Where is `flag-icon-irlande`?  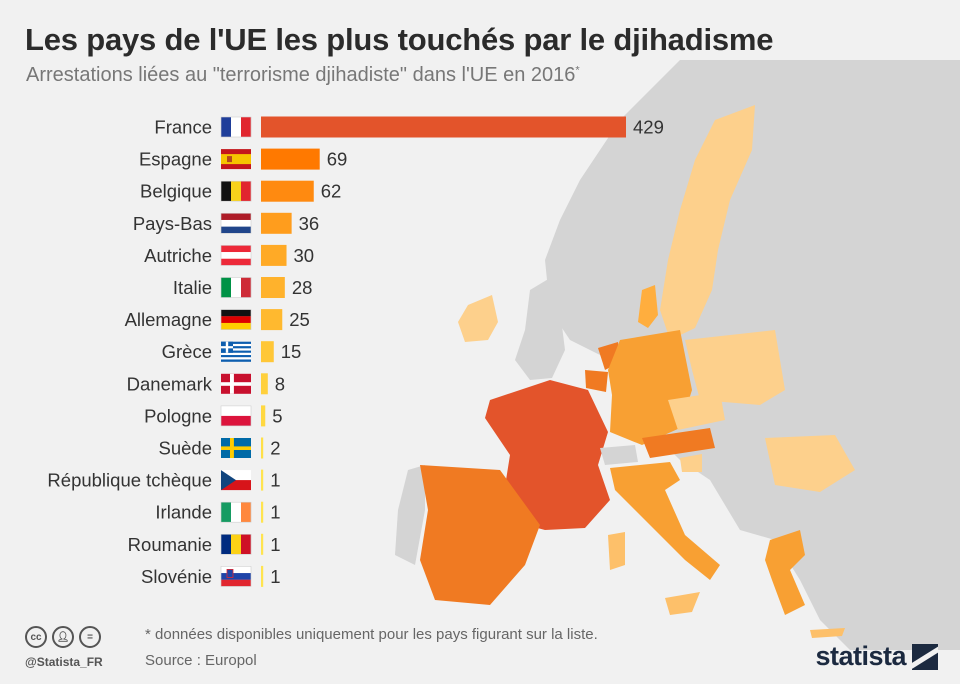
flag-icon-irlande is located at coordinates (236, 512).